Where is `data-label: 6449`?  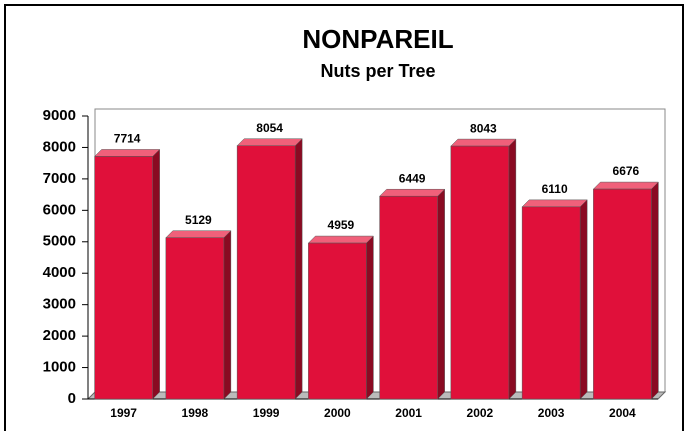
data-label: 6449 is located at coordinates (412, 178).